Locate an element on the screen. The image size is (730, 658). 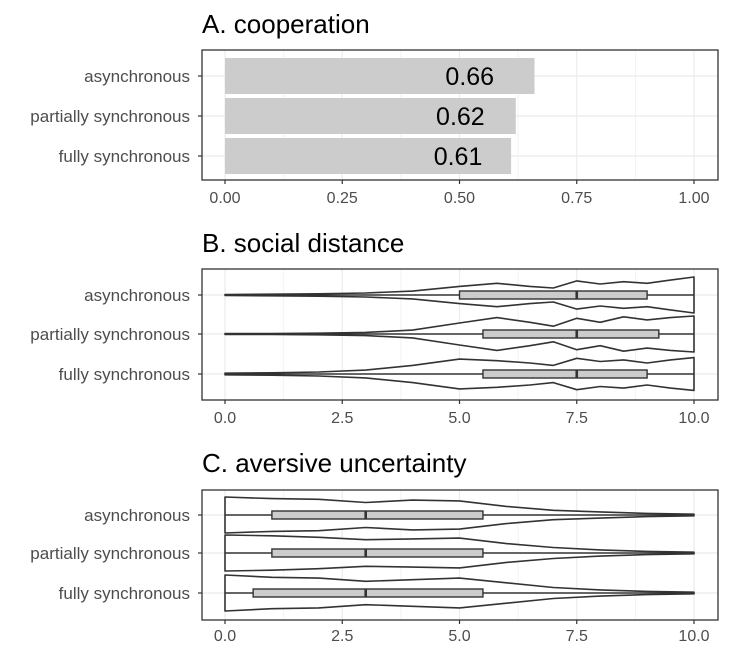
panel-b-x-tick-label: 5.0 is located at coordinates (459, 418).